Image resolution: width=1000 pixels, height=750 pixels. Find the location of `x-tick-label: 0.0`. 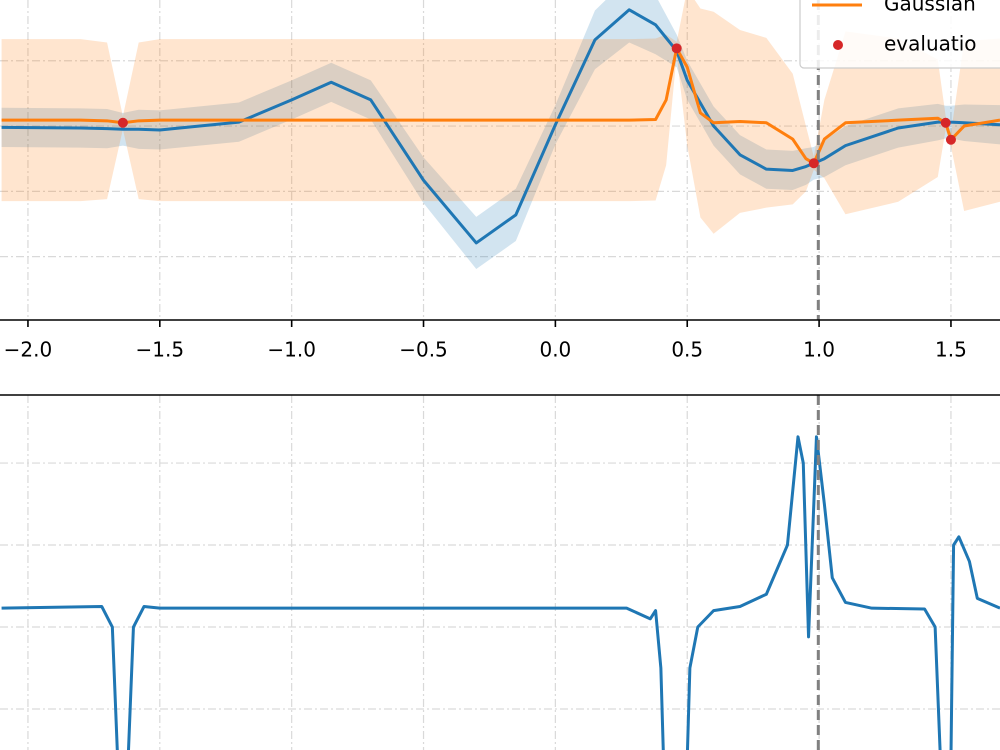

x-tick-label: 0.0 is located at coordinates (555, 350).